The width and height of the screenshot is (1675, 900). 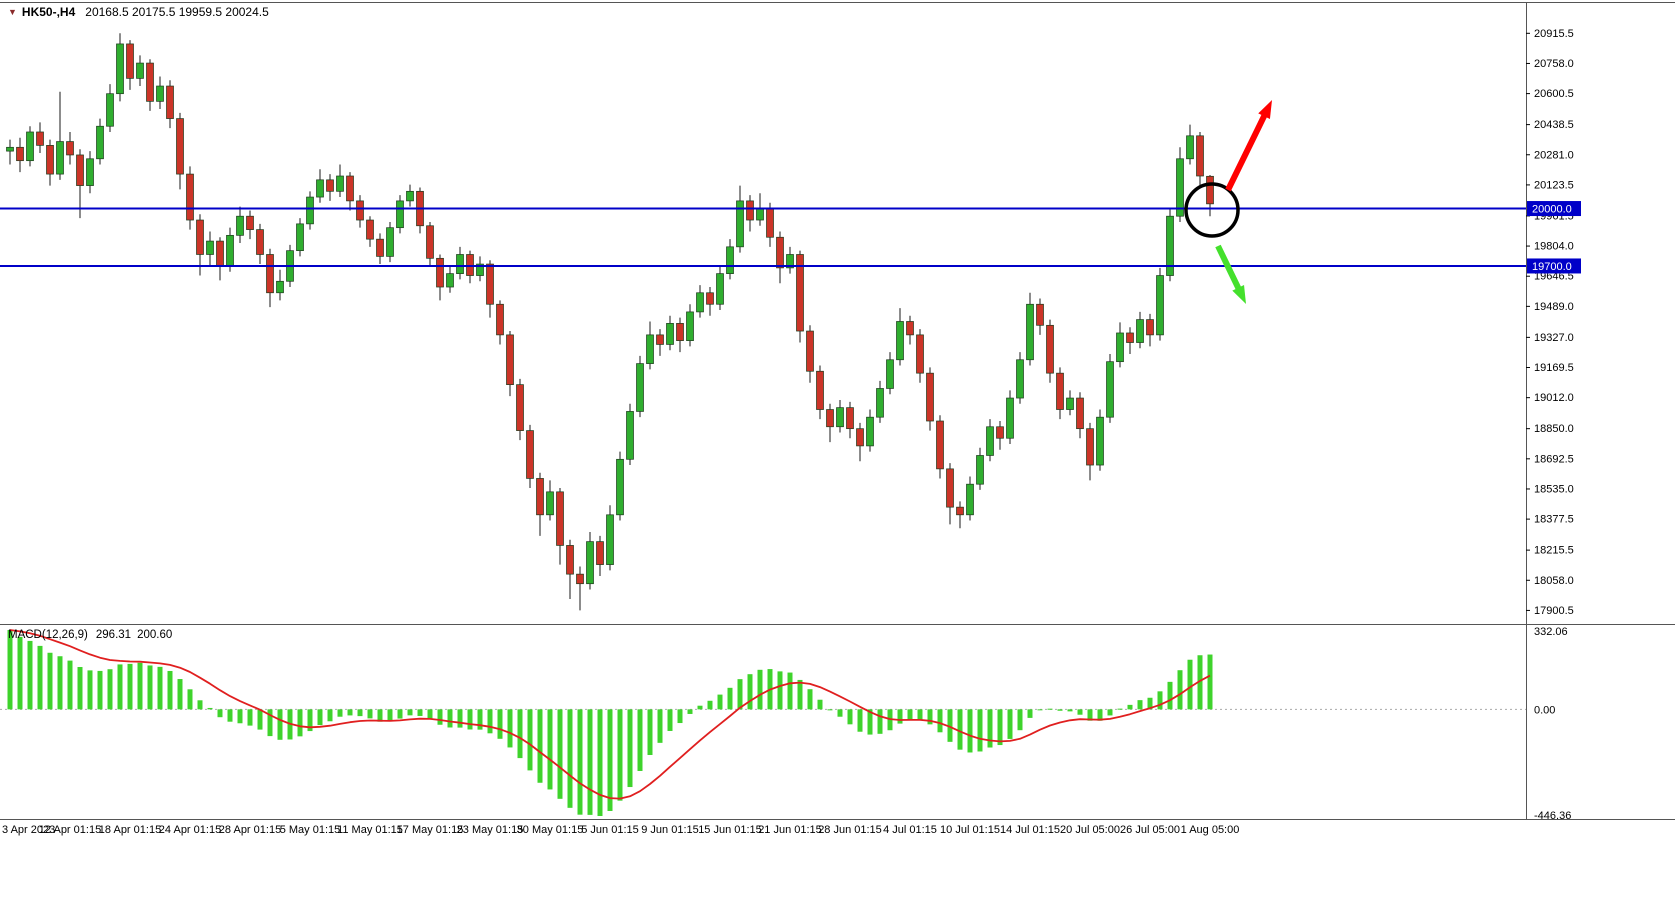 I want to click on macd-axis-label: 332.06, so click(x=1551, y=632).